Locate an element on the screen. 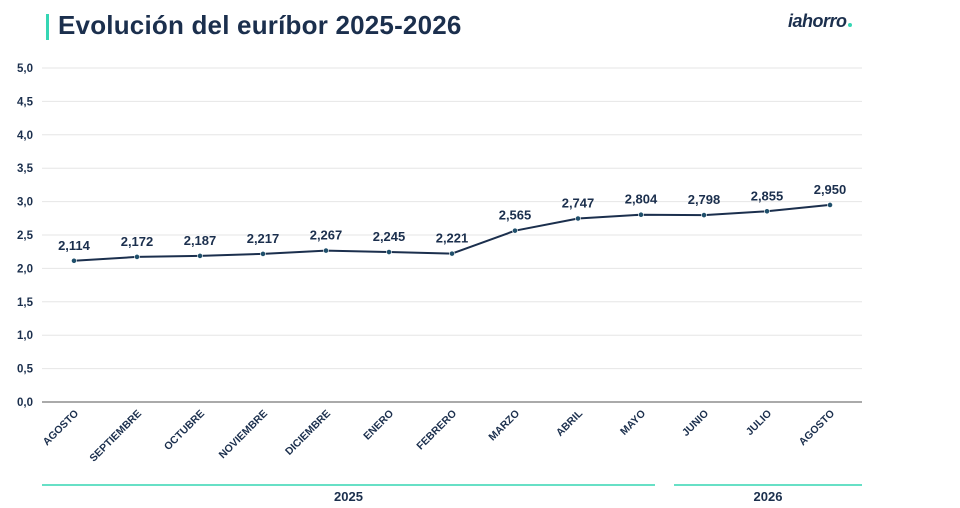  y-tick-label: 3,0 is located at coordinates (25, 203).